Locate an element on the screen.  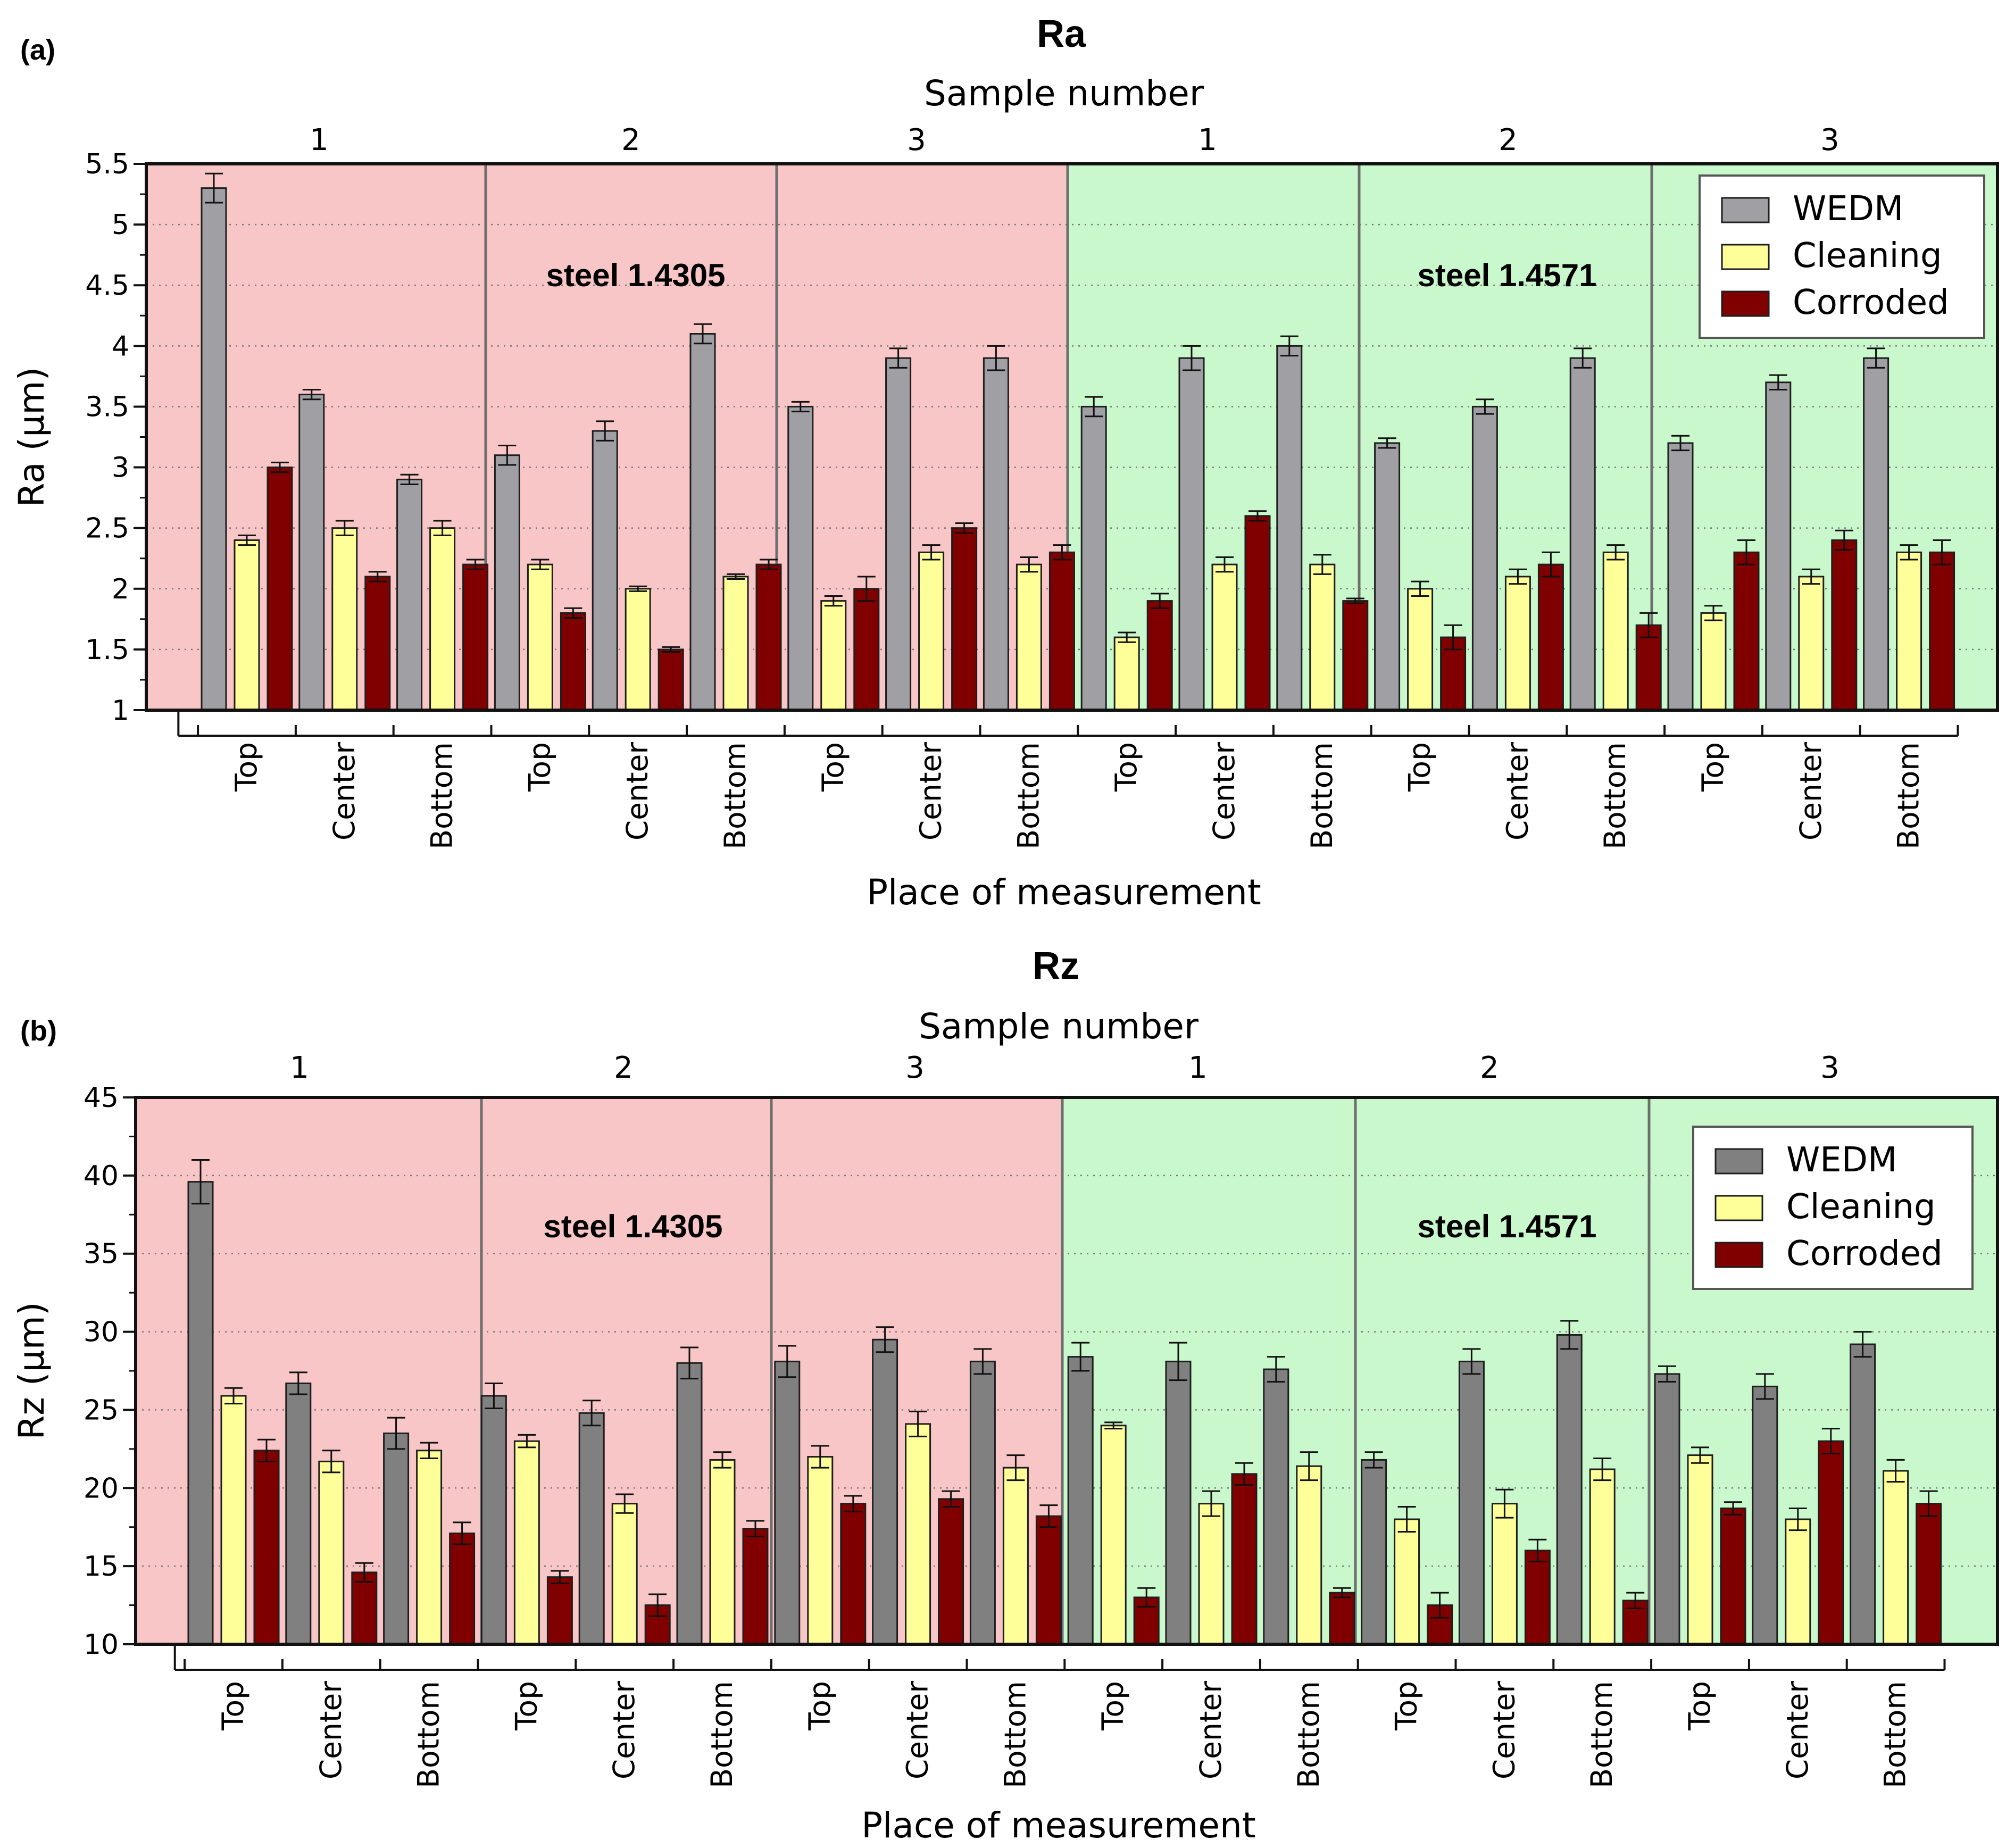
series-cleaning is located at coordinates (1064, 1516).